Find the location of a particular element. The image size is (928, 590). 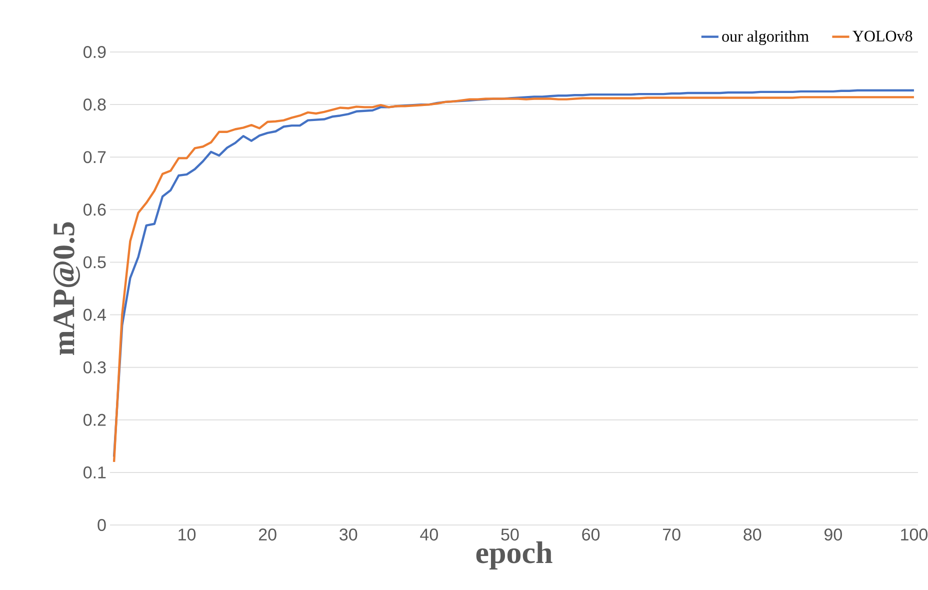

y-tick-label: 0.4 is located at coordinates (95, 314).